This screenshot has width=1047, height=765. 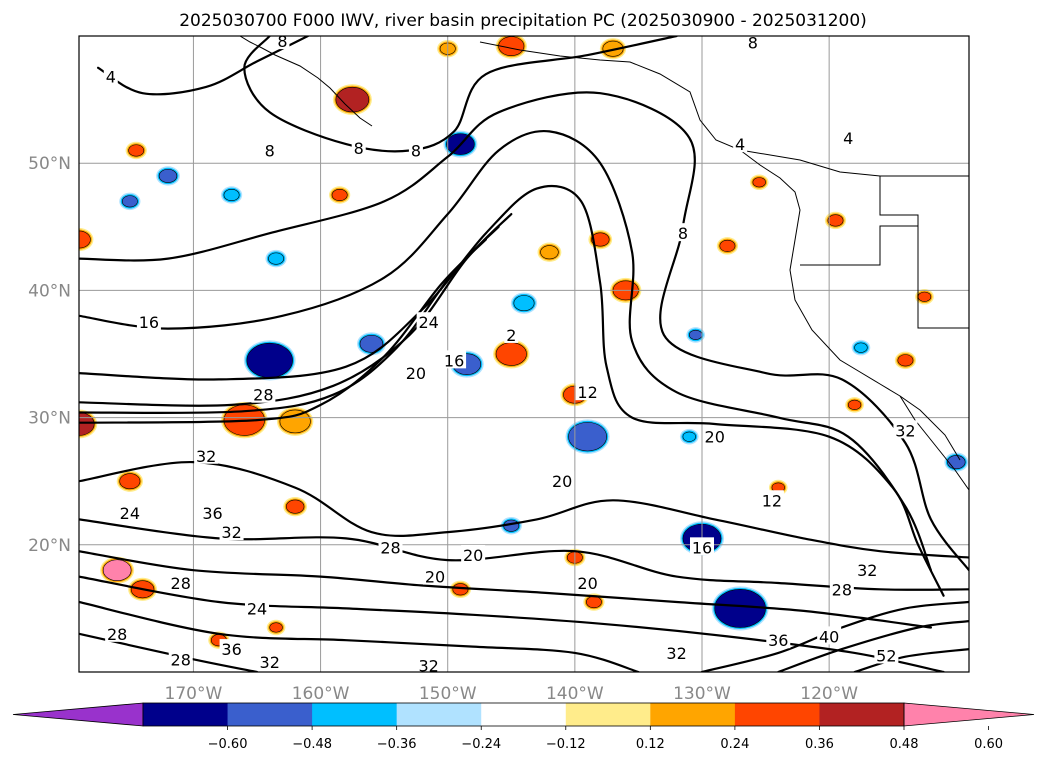 I want to click on contour-label: 12, so click(x=772, y=500).